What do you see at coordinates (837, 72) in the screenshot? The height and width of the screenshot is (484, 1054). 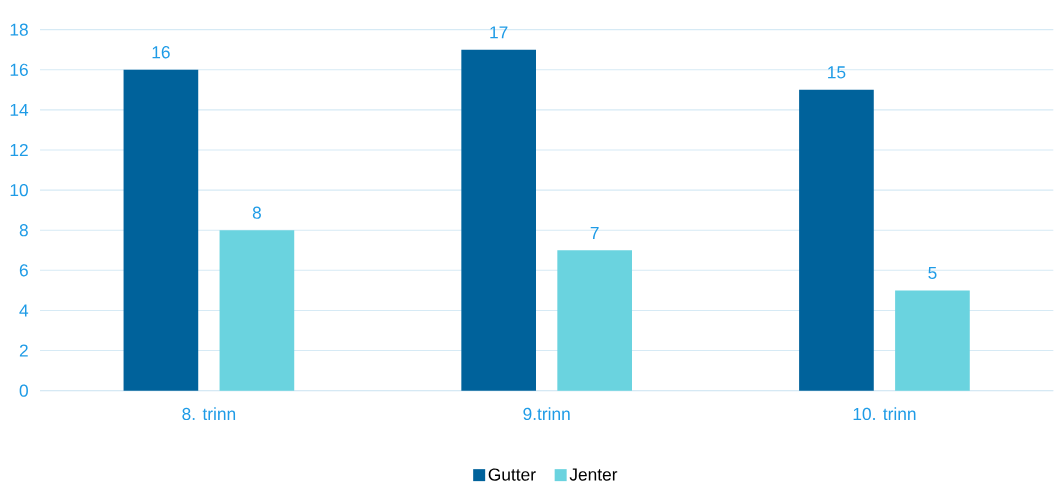 I see `data-label: 15` at bounding box center [837, 72].